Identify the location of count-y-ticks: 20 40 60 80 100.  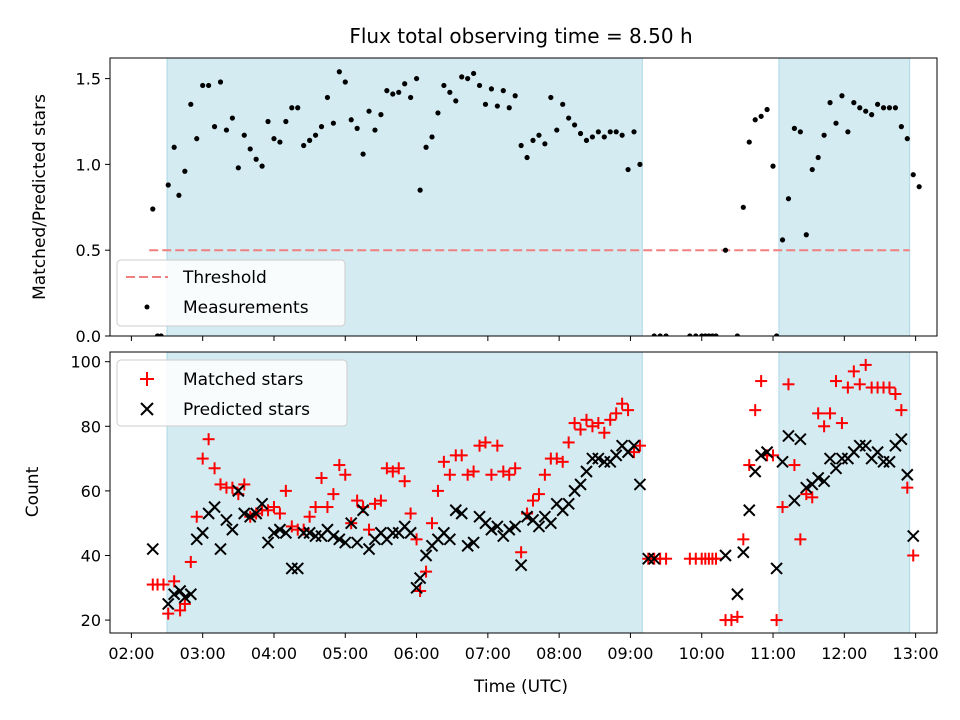
(90, 491).